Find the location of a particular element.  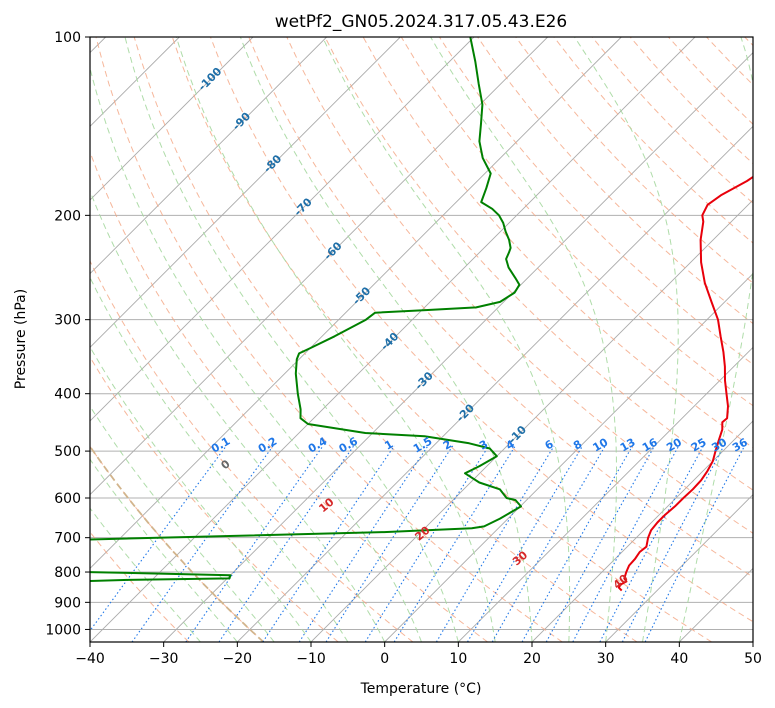

x-axis-title: Temperature (°C) is located at coordinates (421, 689).